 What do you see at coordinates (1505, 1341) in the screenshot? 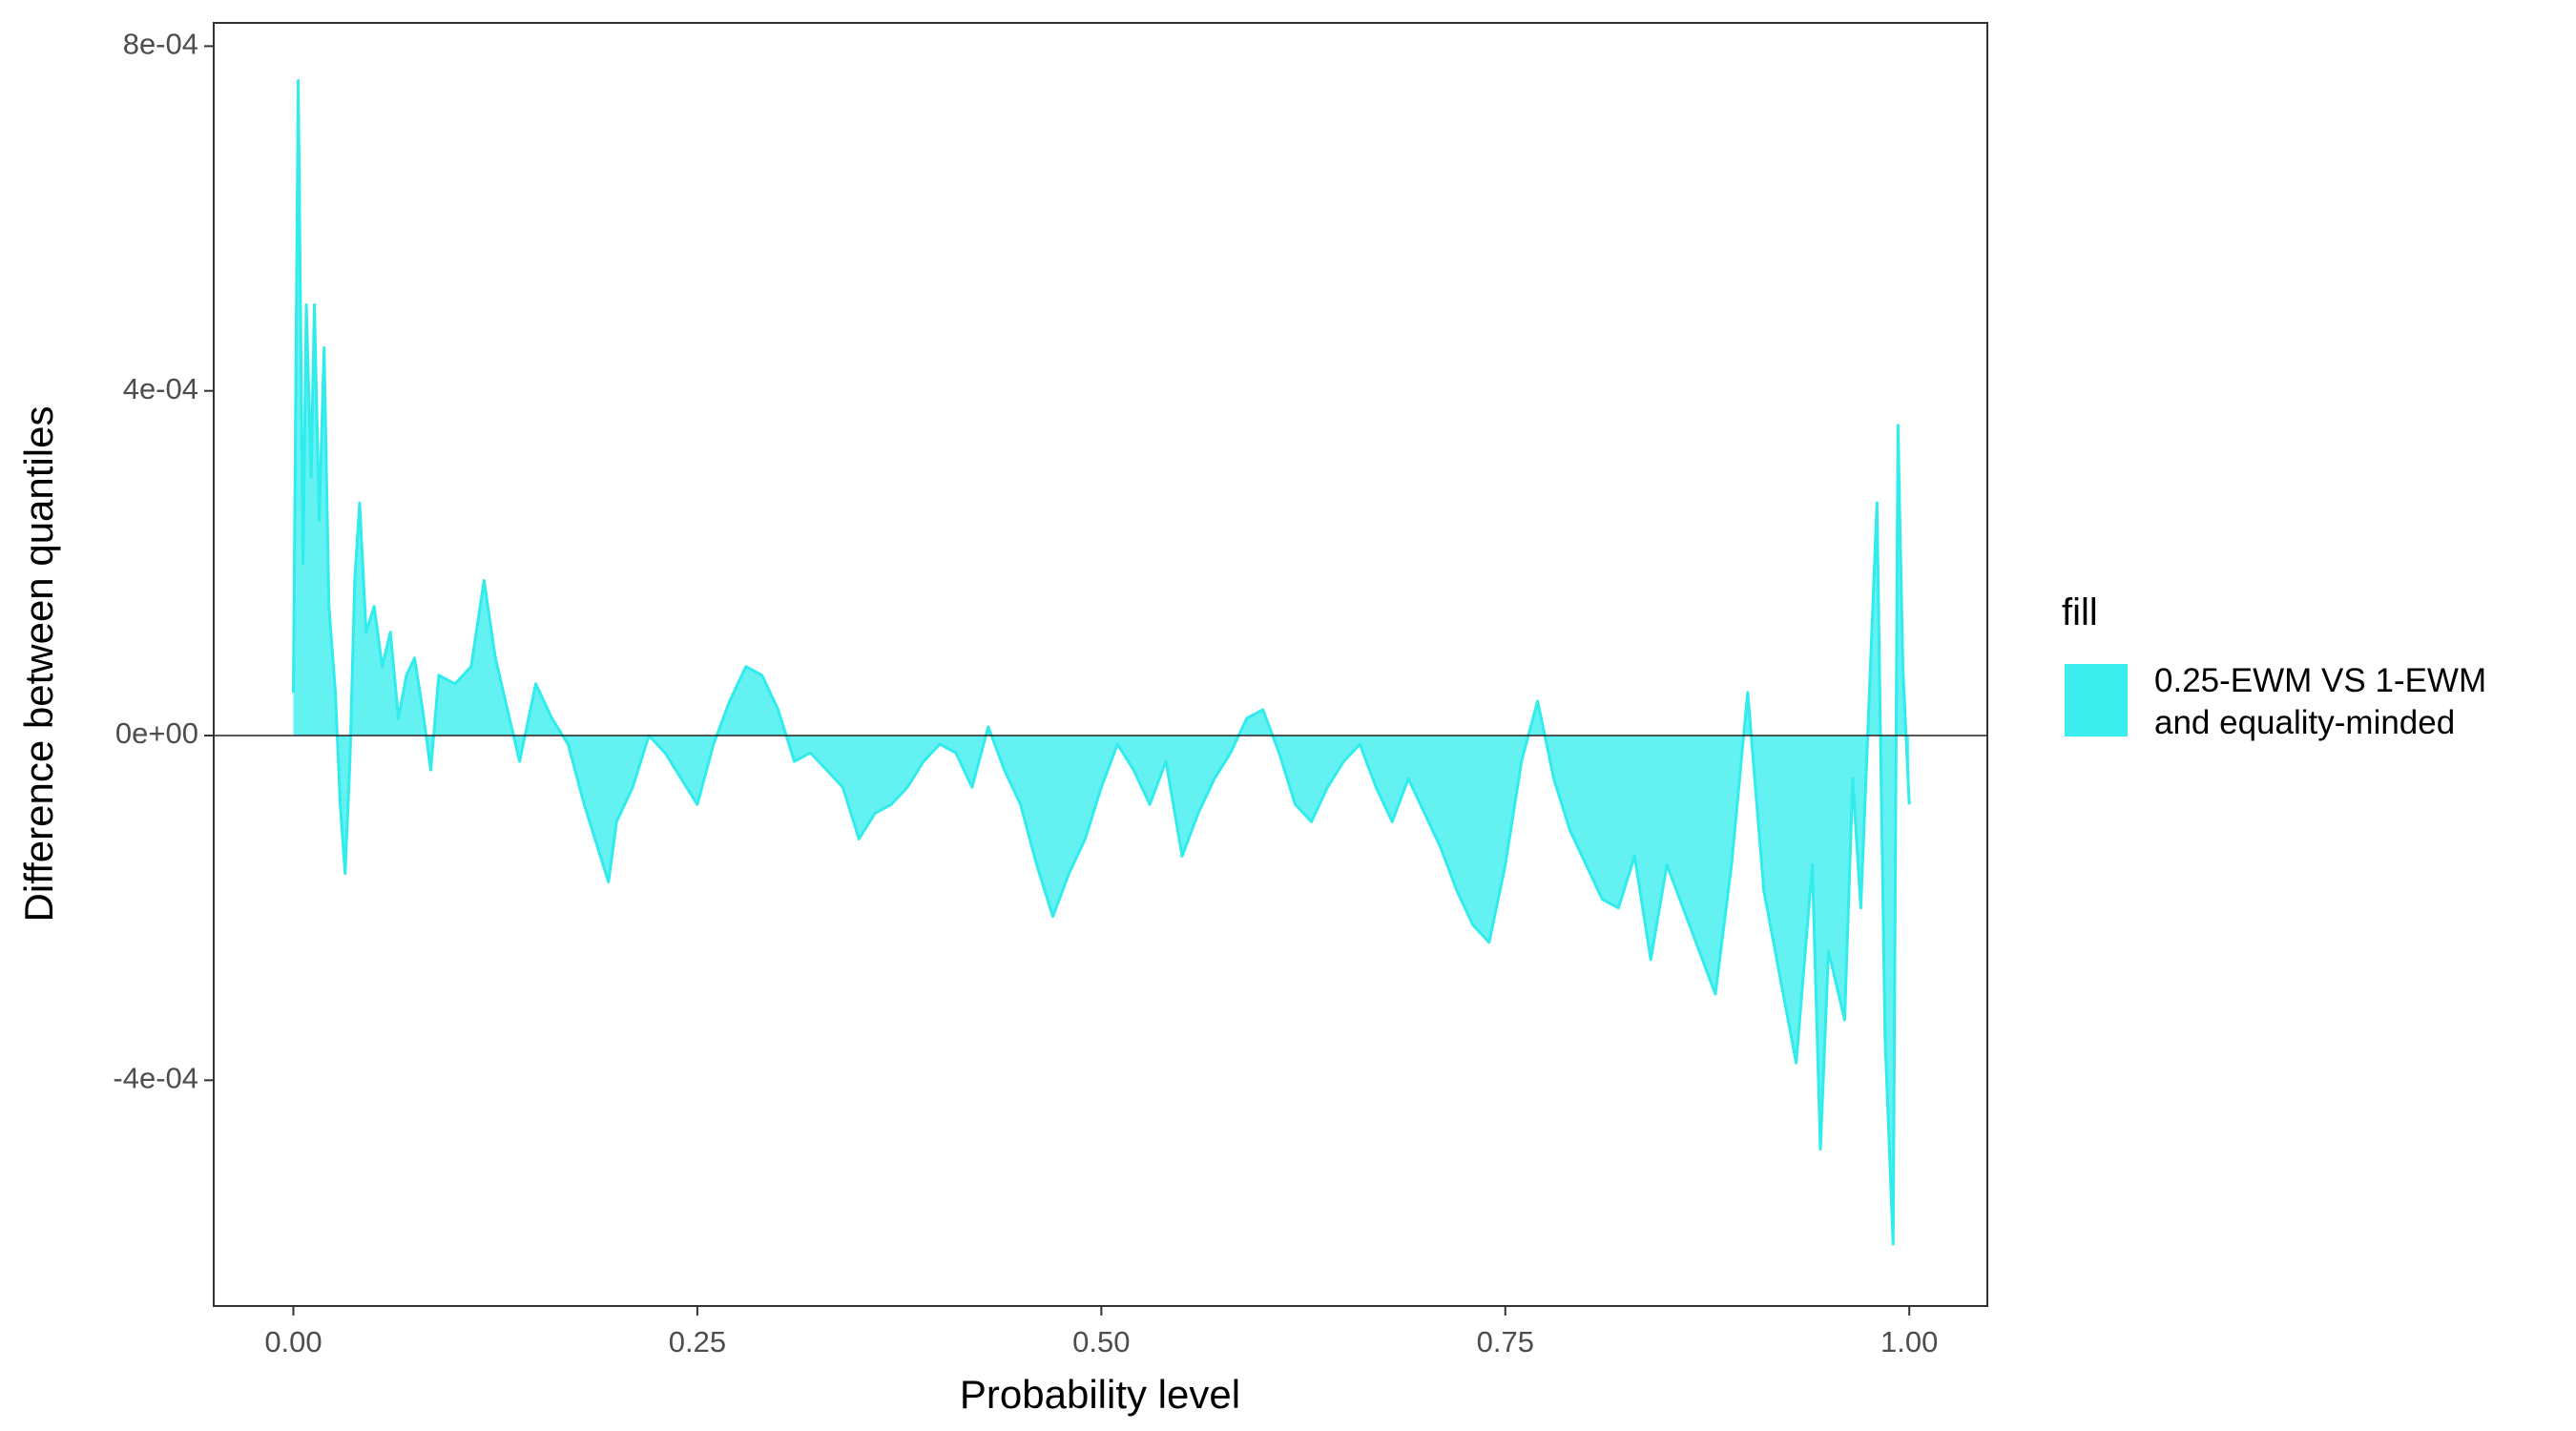
I see `x-tick-label: 0.75` at bounding box center [1505, 1341].